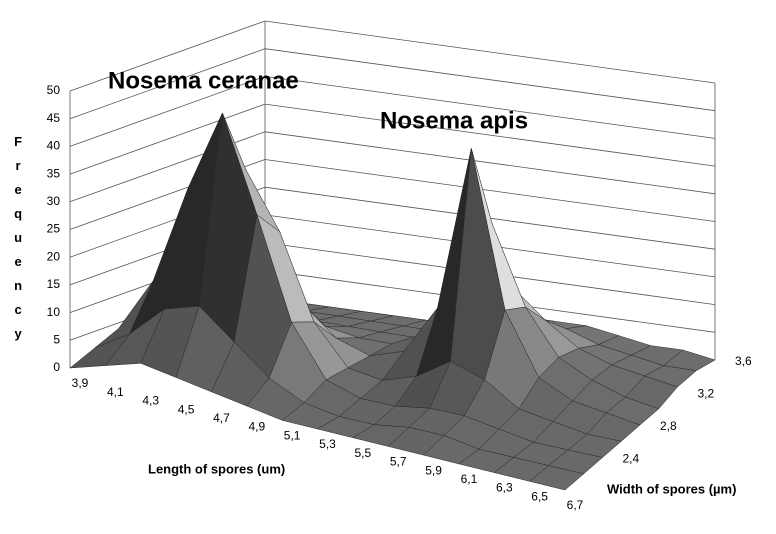  Describe the element at coordinates (186, 409) in the screenshot. I see `x-tick-label: 4,5` at that location.